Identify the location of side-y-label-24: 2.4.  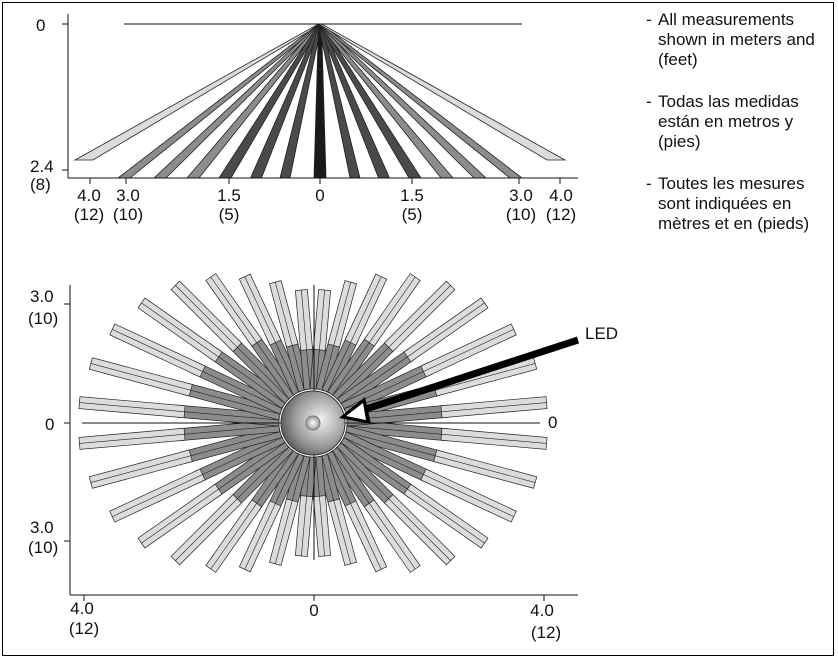
(42, 166).